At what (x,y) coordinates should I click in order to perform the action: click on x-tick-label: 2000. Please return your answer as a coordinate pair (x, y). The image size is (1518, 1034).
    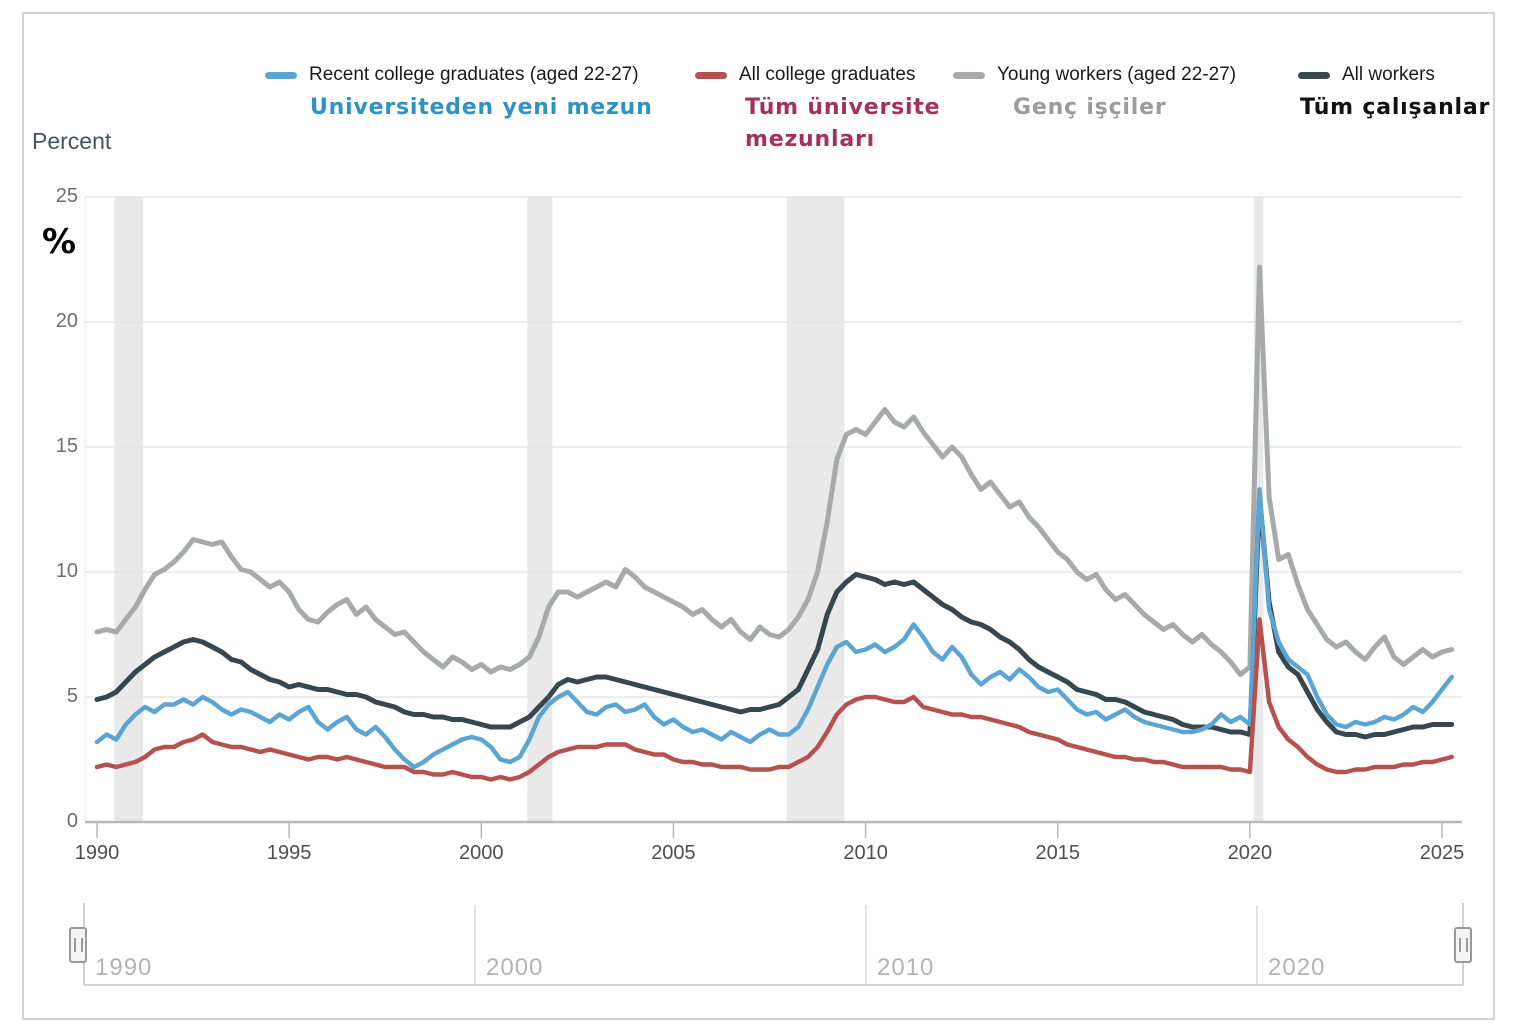
    Looking at the image, I should click on (481, 853).